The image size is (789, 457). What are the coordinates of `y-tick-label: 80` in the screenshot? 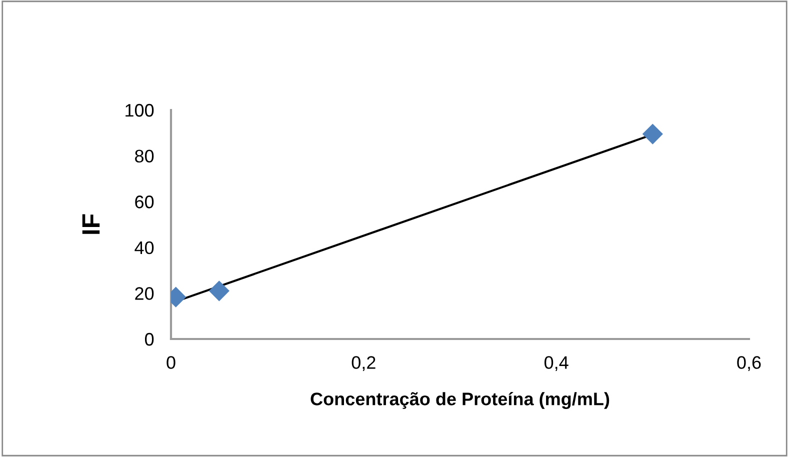 It's located at (144, 156).